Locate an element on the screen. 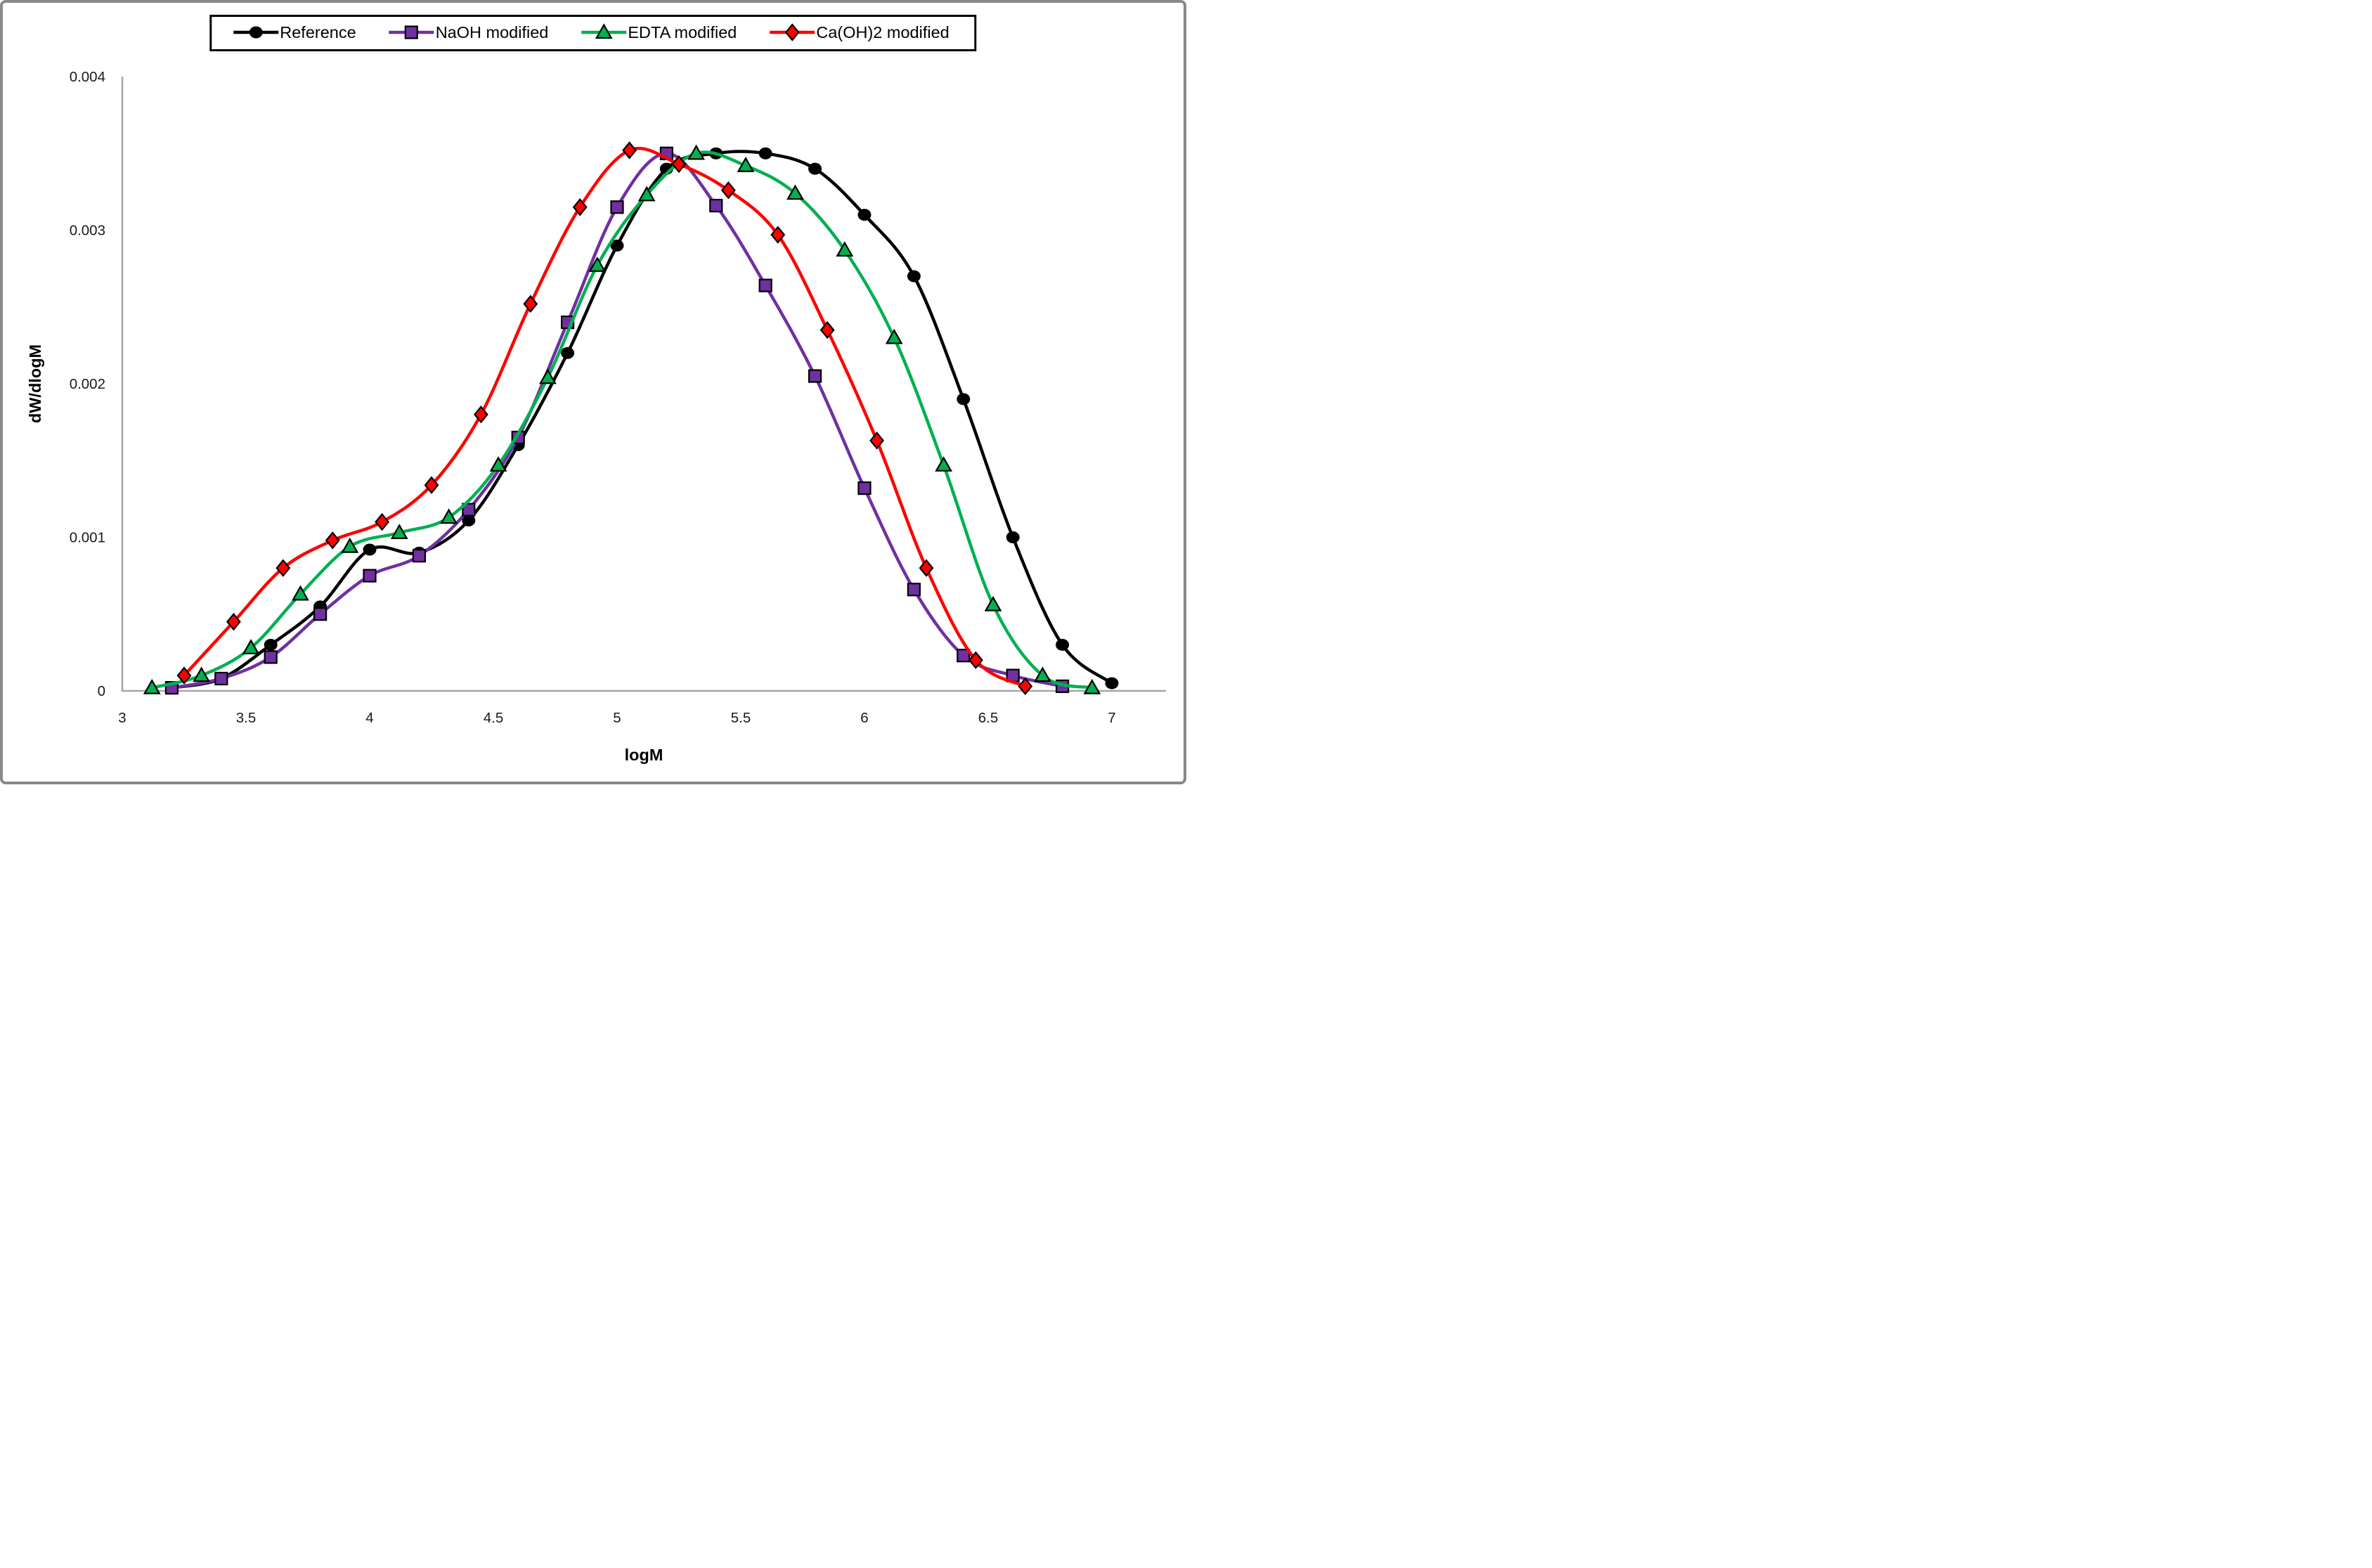 This screenshot has height=1568, width=2372. y-tick-label: 0.002 is located at coordinates (87, 384).